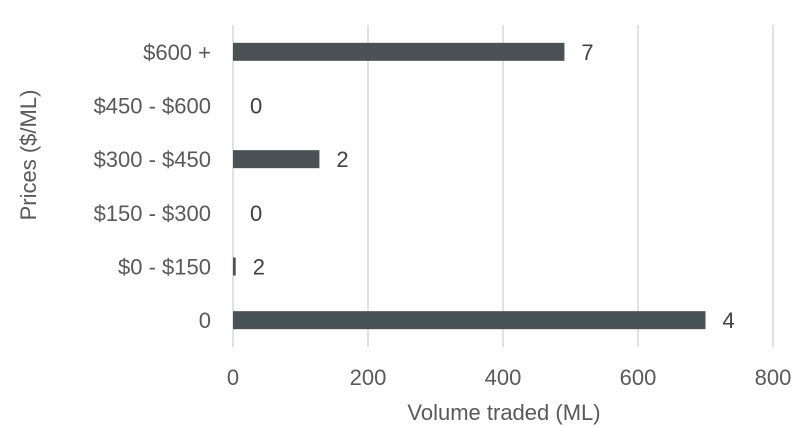 Image resolution: width=810 pixels, height=427 pixels. I want to click on x-tick-label: 0, so click(233, 377).